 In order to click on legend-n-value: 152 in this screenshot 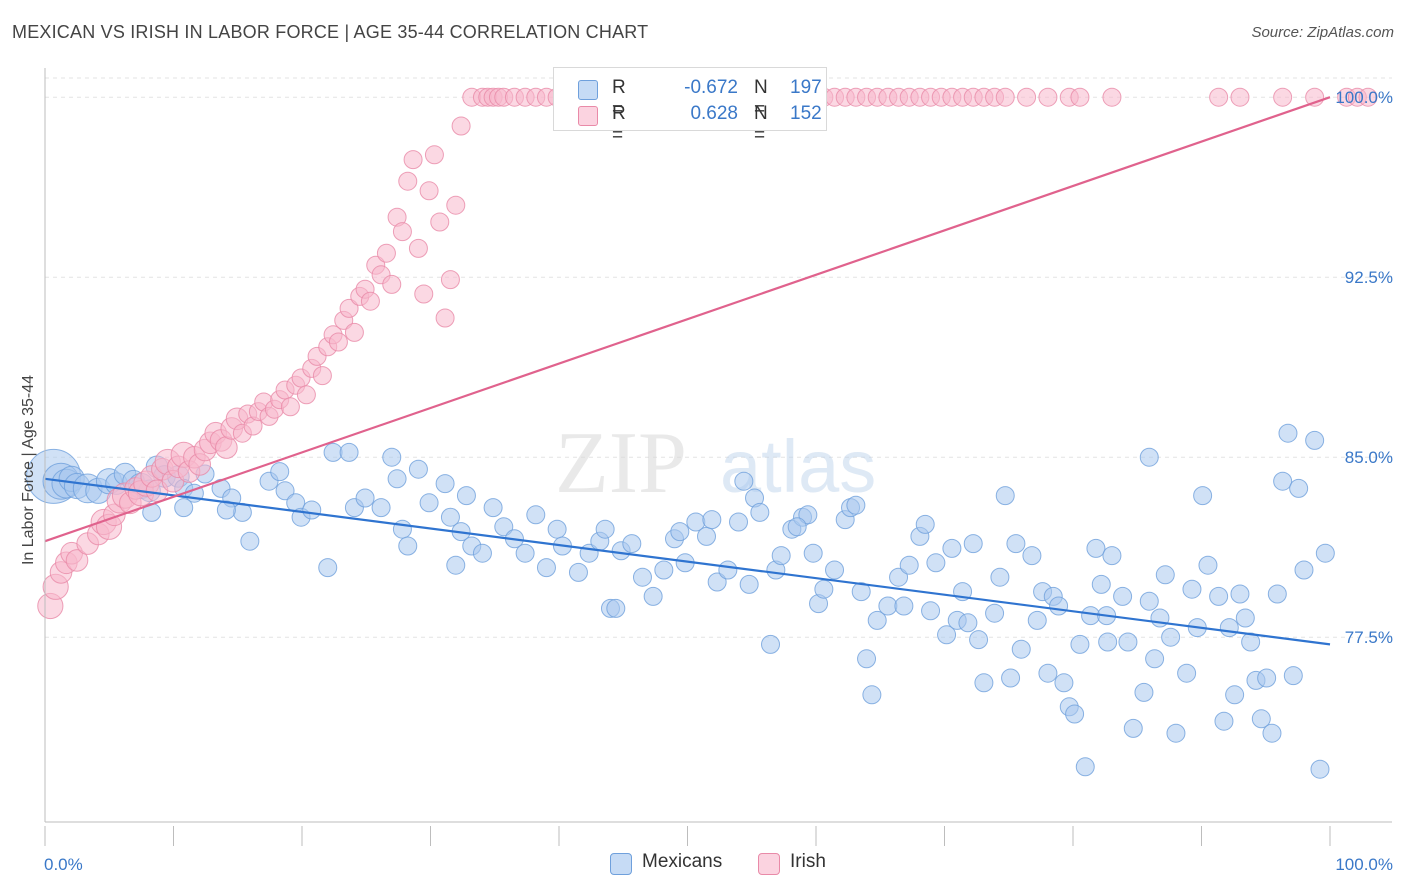, I will do `click(806, 113)`.